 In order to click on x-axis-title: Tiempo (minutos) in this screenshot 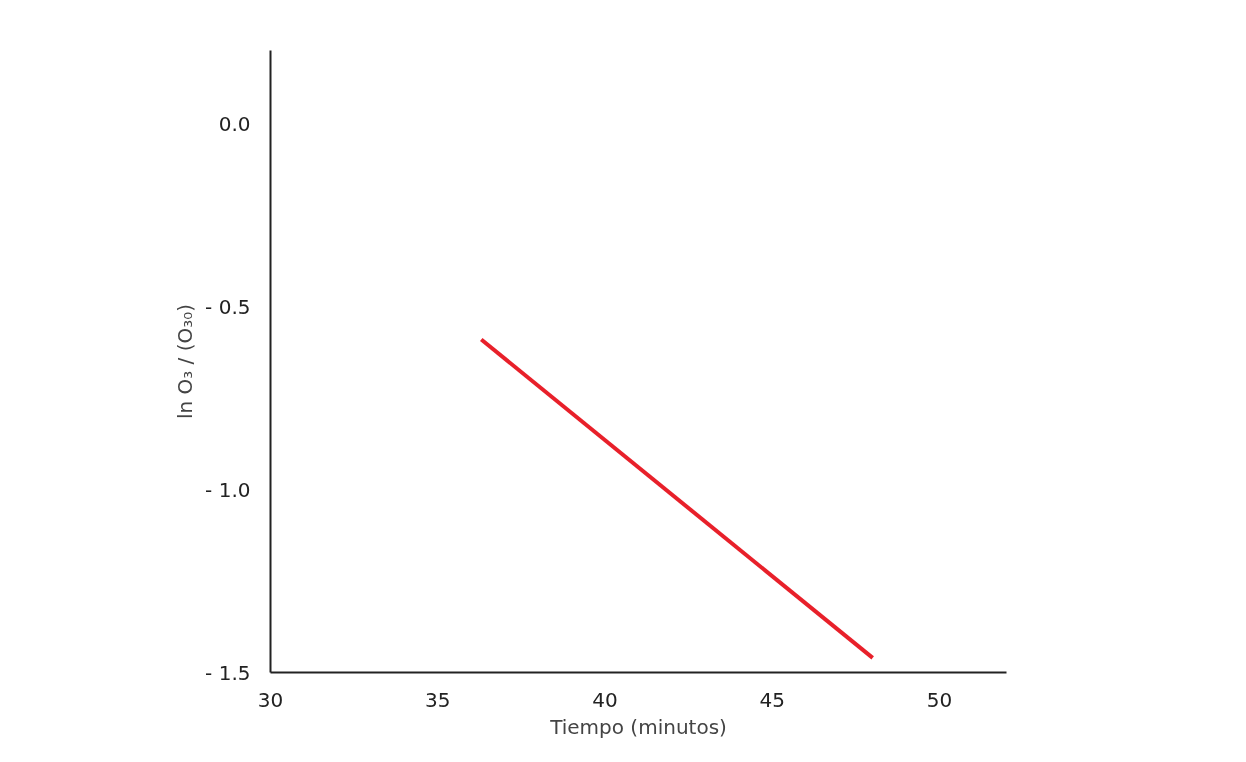, I will do `click(638, 726)`.